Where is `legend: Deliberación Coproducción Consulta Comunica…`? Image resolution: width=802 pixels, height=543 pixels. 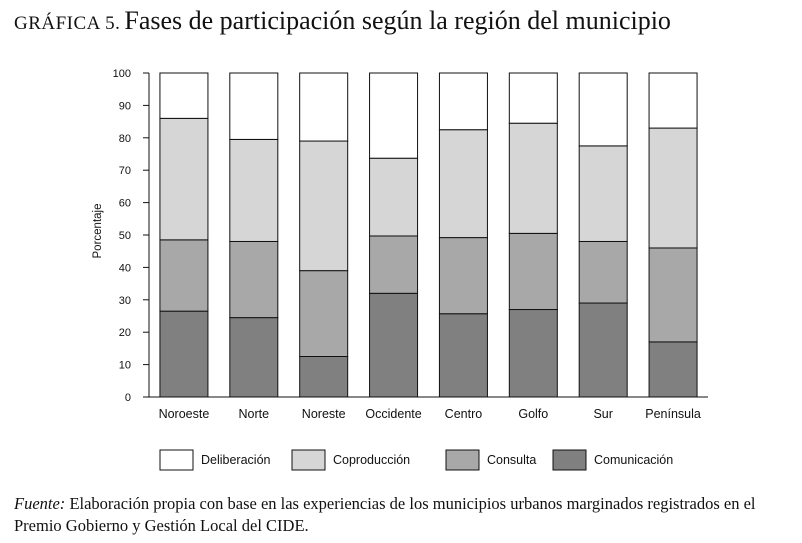
legend: Deliberación Coproducción Consulta Comunica… is located at coordinates (416, 460).